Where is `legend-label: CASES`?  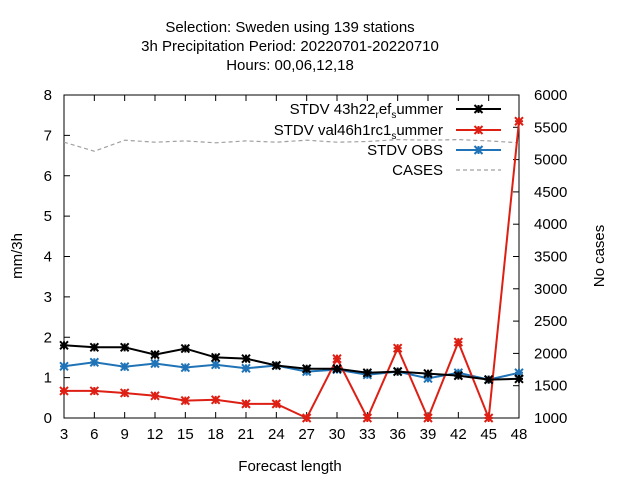
legend-label: CASES is located at coordinates (417, 170).